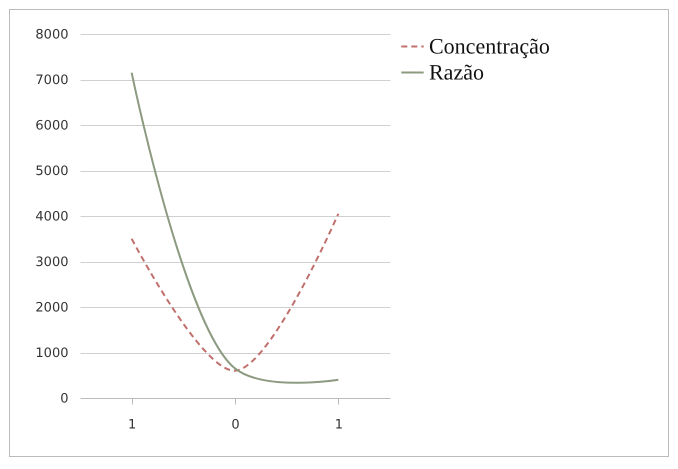  What do you see at coordinates (51, 80) in the screenshot?
I see `y-tick-label: 7000` at bounding box center [51, 80].